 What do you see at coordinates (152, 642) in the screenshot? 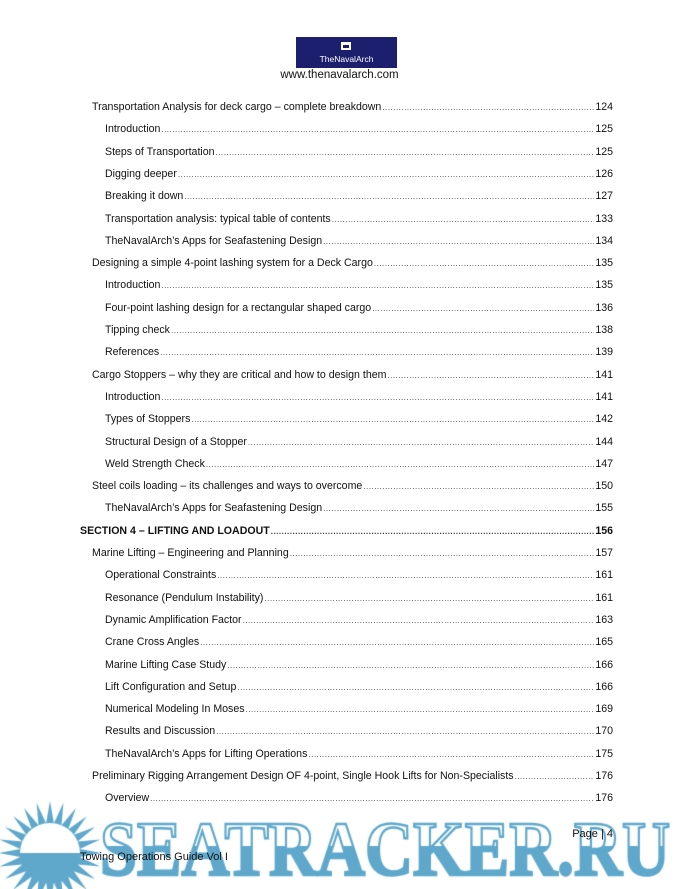
I see `toc-entry-title: Crane Cross Angles` at bounding box center [152, 642].